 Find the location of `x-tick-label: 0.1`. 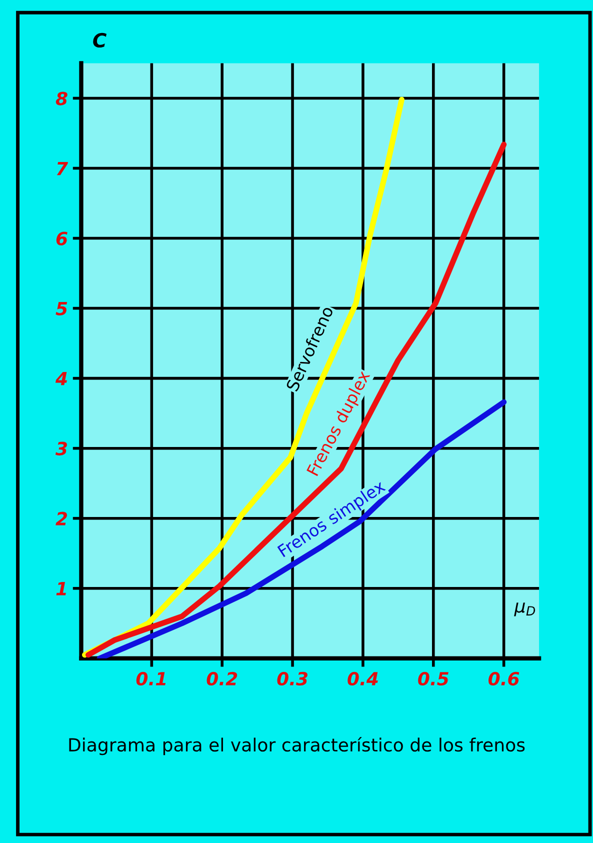

x-tick-label: 0.1 is located at coordinates (151, 679).